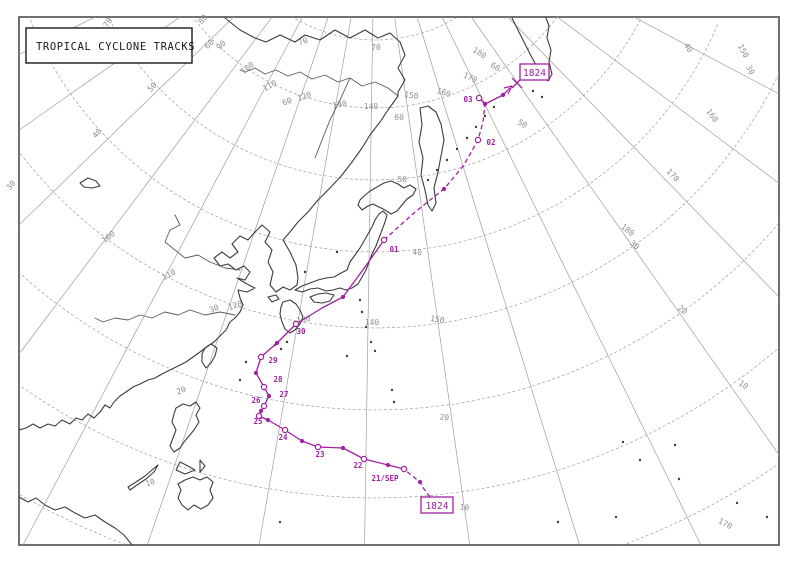 Image resolution: width=800 pixels, height=565 pixels. Describe the element at coordinates (291, 316) in the screenshot. I see `coastline-kyushu` at that location.